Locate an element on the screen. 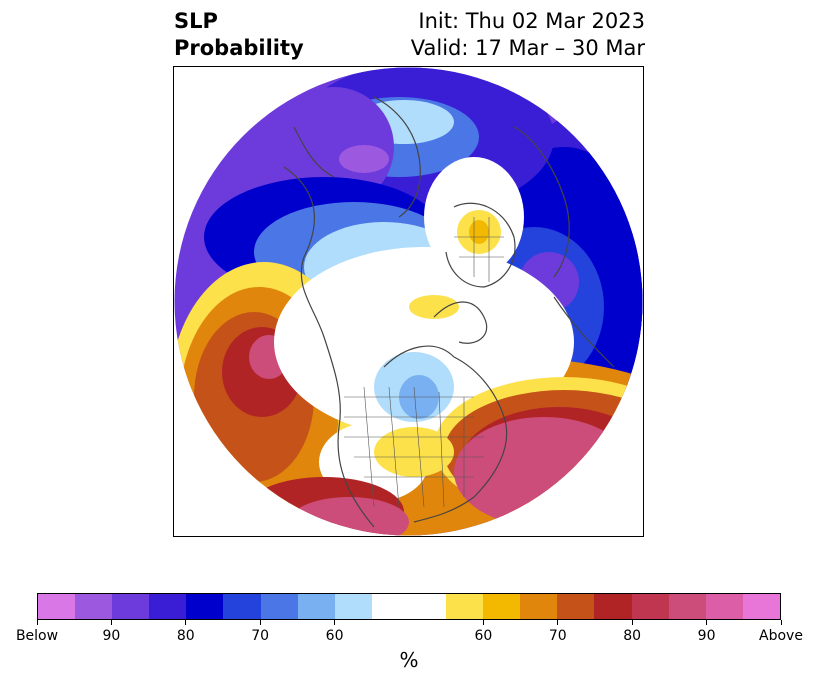 This screenshot has width=819, height=686. colorbar-tick-label: Above is located at coordinates (781, 636).